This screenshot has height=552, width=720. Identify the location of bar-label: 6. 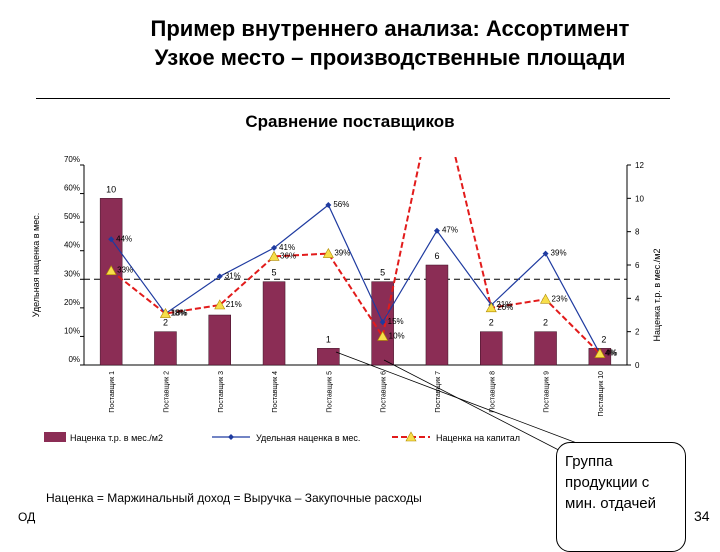
(436, 256).